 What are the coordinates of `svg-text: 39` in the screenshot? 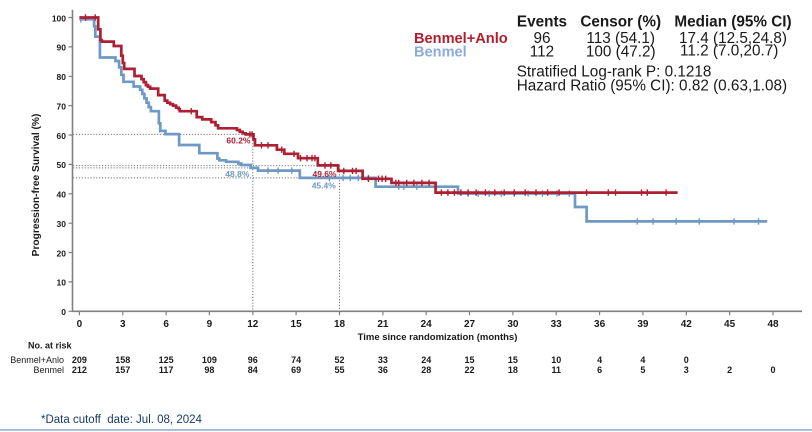 It's located at (643, 324).